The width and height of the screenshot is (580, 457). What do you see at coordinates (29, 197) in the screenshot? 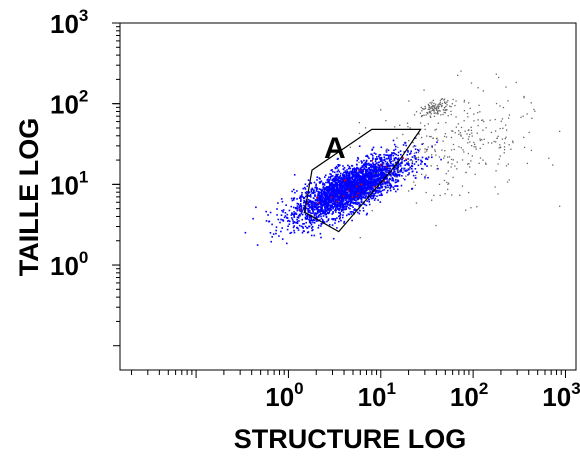
I see `y-axis-label: TAILLE LOG` at bounding box center [29, 197].